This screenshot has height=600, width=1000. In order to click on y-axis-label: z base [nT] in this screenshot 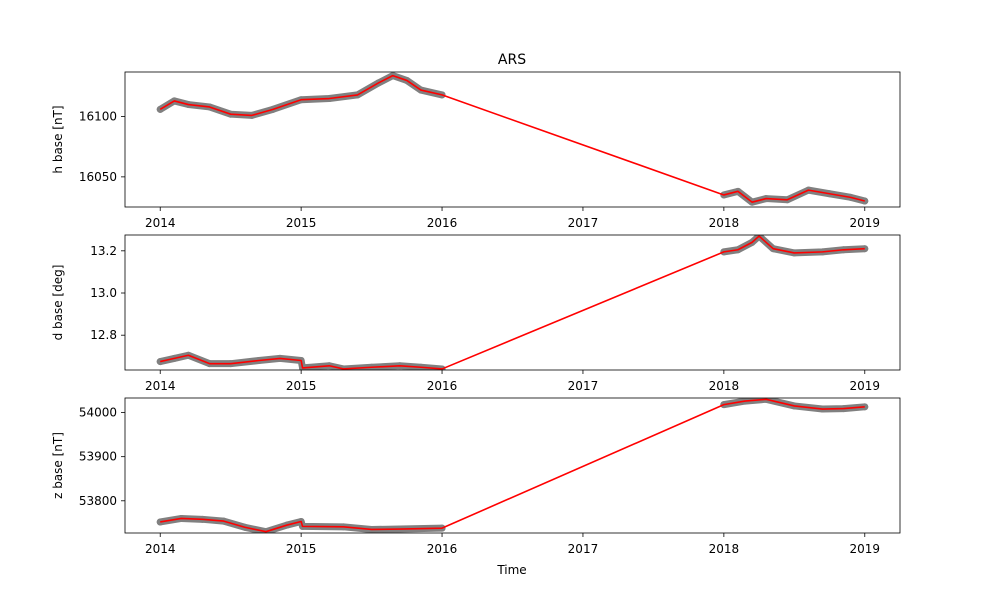, I will do `click(58, 465)`.